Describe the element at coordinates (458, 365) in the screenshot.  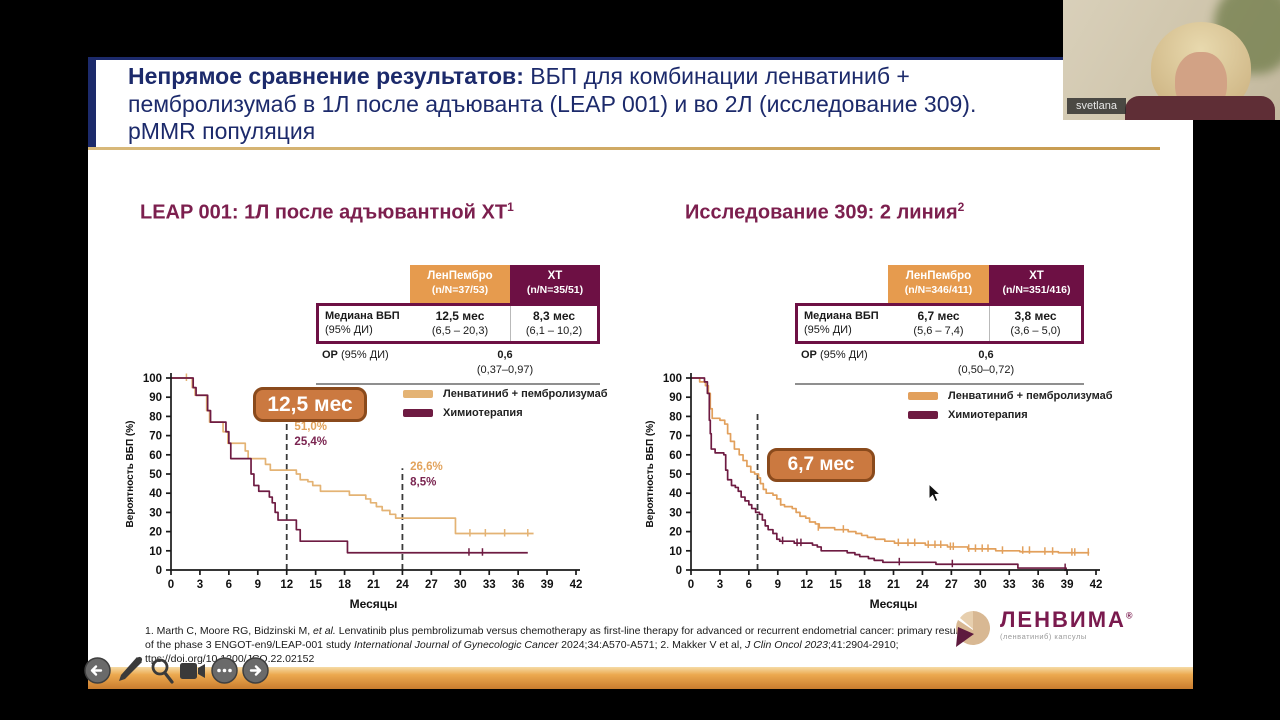
I see `hazard-ratio-row: ОР (95% ДИ) 0,6 (0,37–0,97)` at that location.